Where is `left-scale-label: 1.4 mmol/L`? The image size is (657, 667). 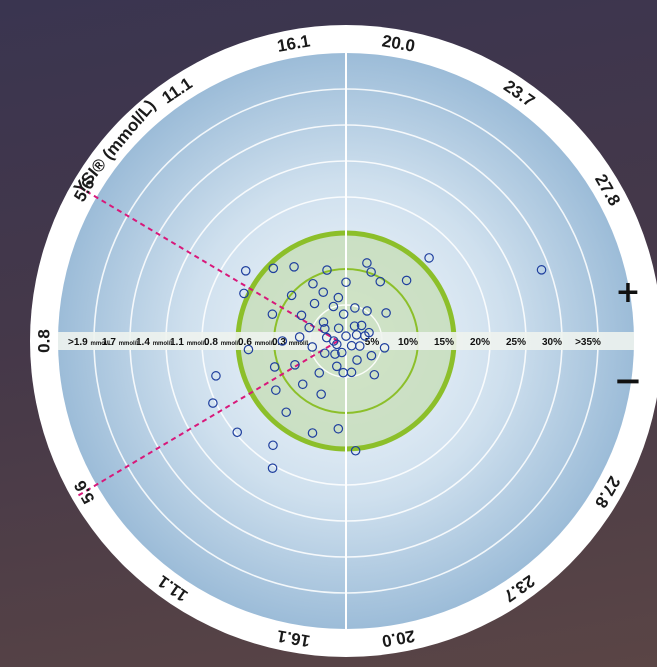
left-scale-label: 1.4 mmol/L is located at coordinates (155, 342).